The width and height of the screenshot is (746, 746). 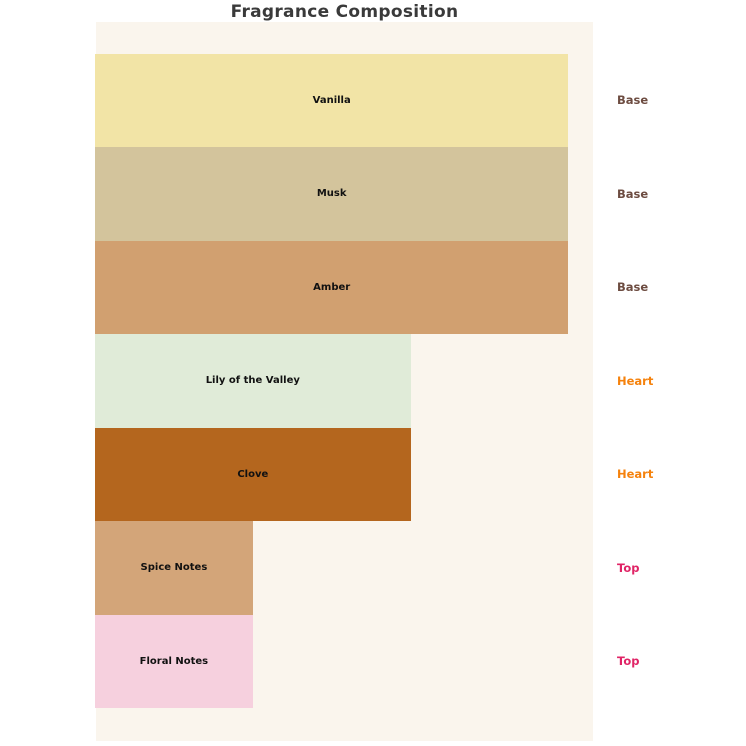 I want to click on bar-segment: Vanilla, so click(x=332, y=100).